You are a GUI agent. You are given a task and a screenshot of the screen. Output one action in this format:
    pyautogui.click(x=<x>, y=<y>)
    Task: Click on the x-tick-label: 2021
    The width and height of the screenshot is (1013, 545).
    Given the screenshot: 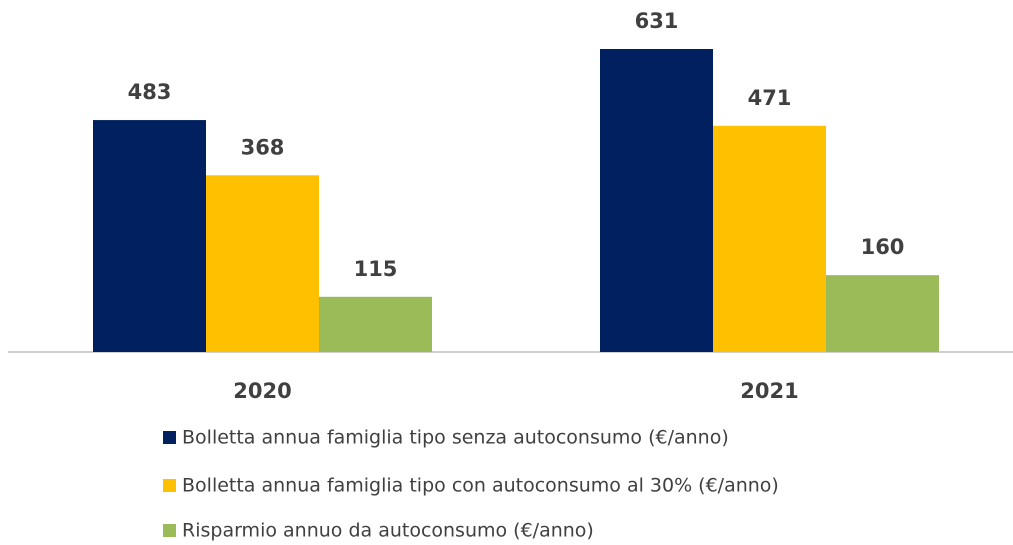 What is the action you would take?
    pyautogui.click(x=769, y=391)
    